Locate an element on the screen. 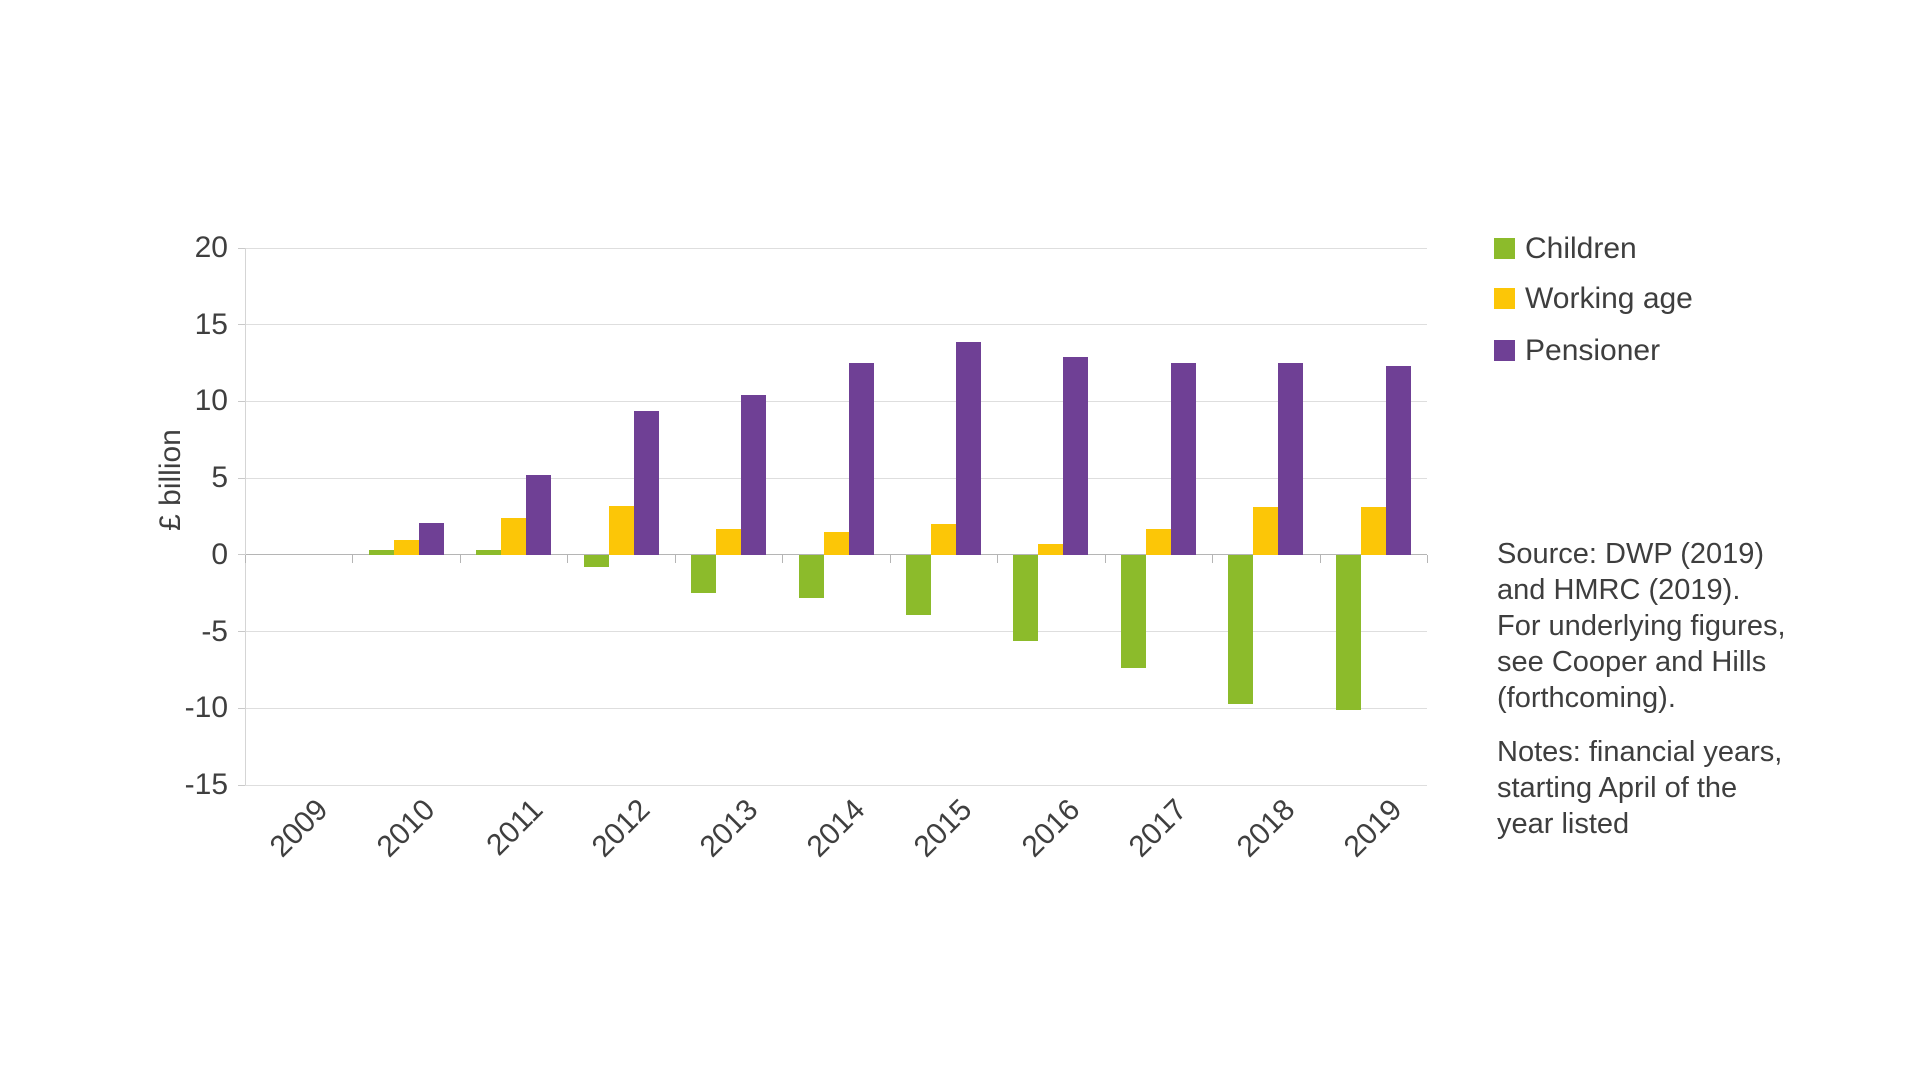  gridline--10 is located at coordinates (836, 708).